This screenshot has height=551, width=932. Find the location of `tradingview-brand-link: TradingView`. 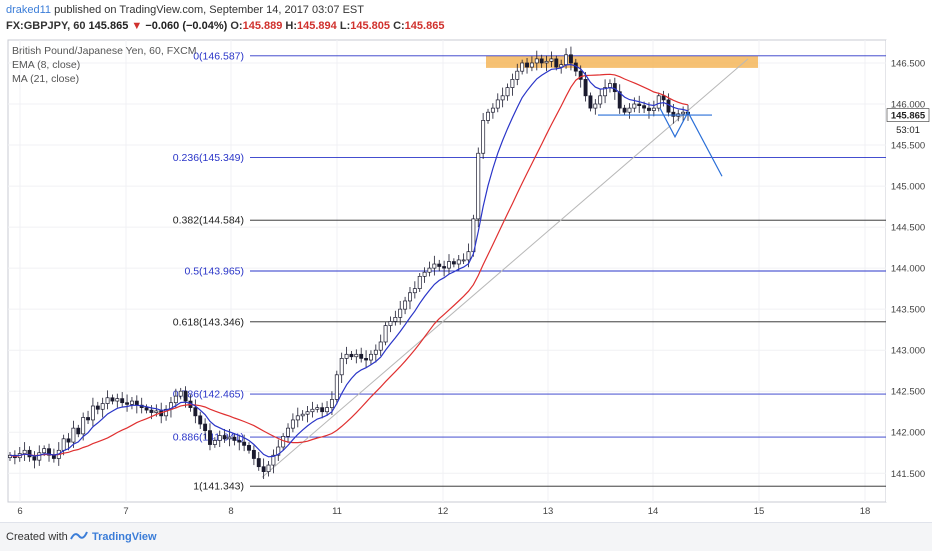

tradingview-brand-link: TradingView is located at coordinates (124, 537).